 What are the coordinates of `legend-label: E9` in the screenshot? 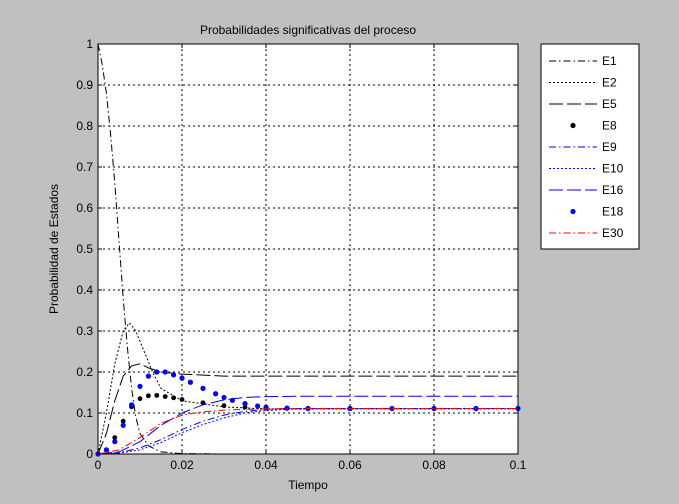 It's located at (609, 147).